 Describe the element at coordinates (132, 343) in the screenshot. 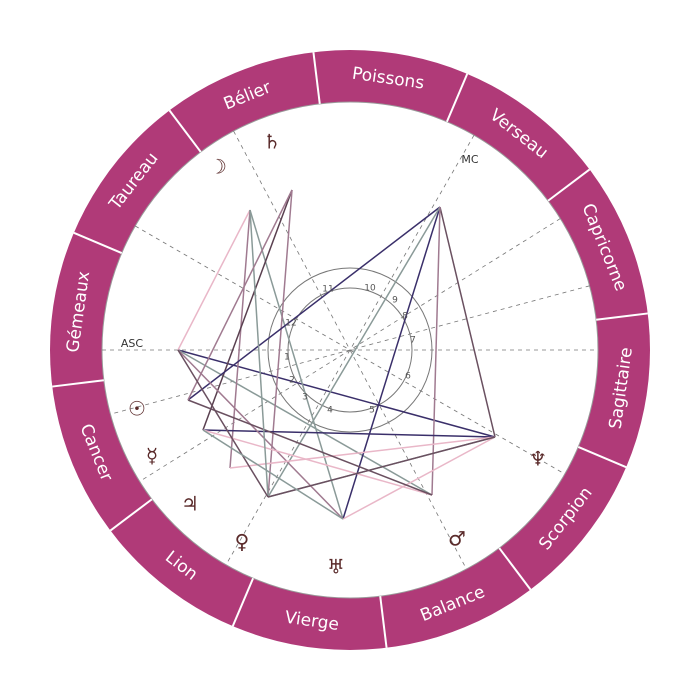

I see `asc-label: ASC` at that location.